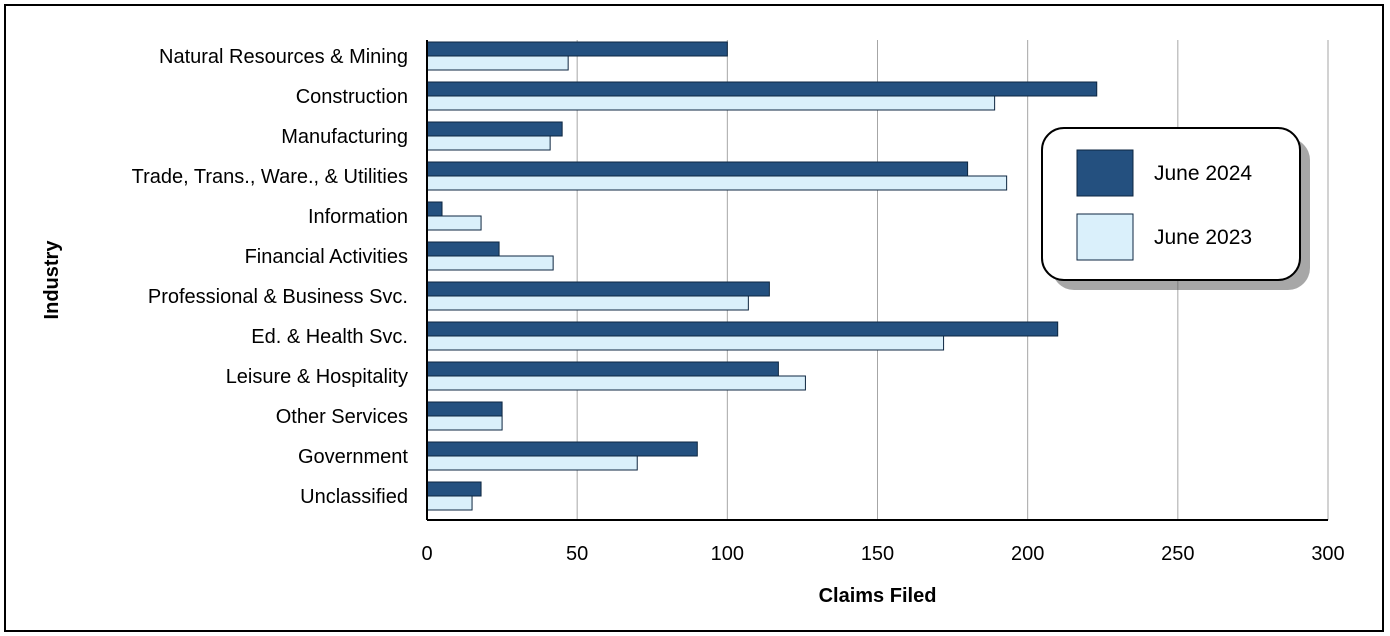 The height and width of the screenshot is (636, 1390). Describe the element at coordinates (344, 137) in the screenshot. I see `category-label-2: Manufacturing` at that location.